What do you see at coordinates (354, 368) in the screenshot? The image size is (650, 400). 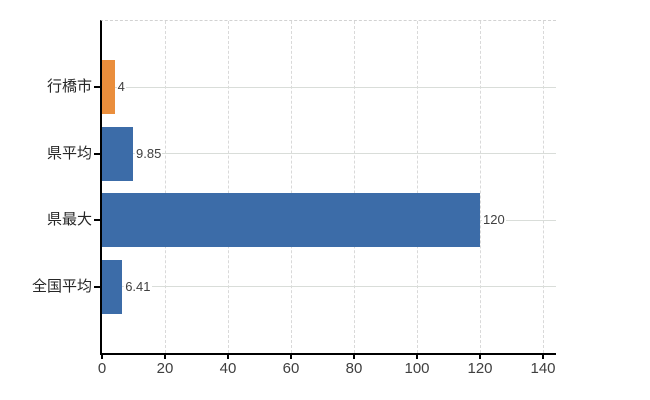 I see `x-tick-label: 80` at bounding box center [354, 368].